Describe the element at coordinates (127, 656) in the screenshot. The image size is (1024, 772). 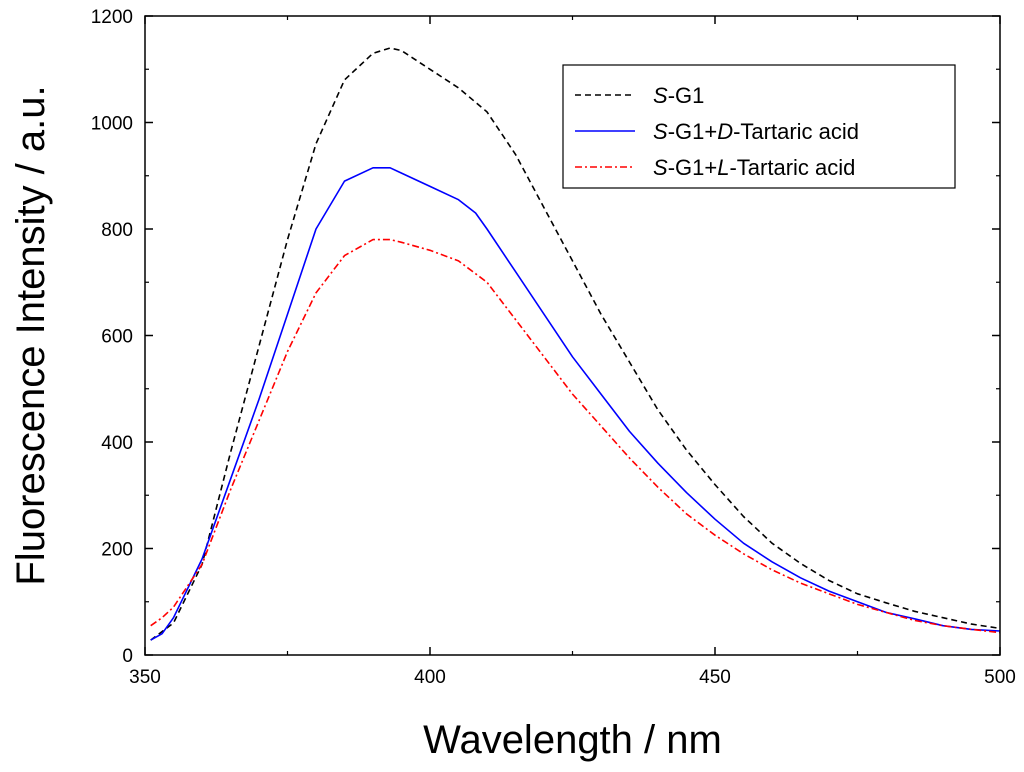
I see `y-tick-label: 0` at that location.